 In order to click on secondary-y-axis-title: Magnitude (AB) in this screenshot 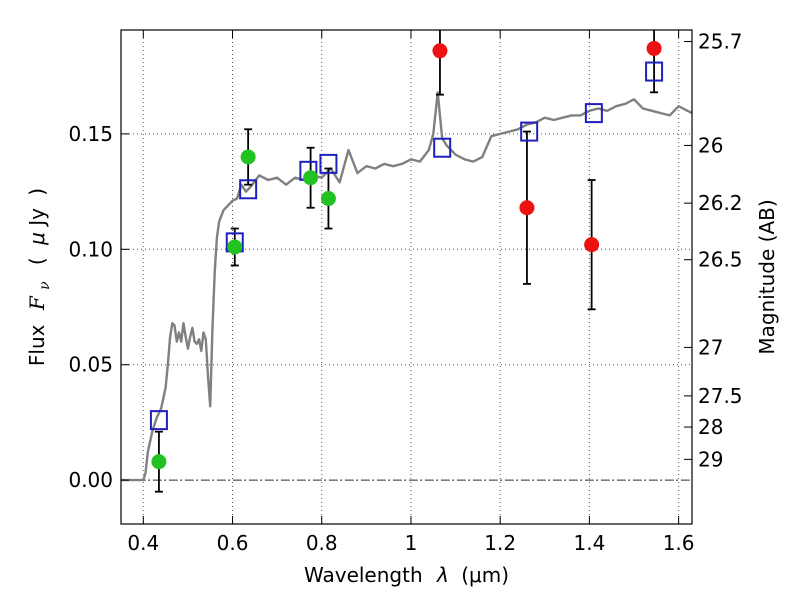, I will do `click(767, 276)`.